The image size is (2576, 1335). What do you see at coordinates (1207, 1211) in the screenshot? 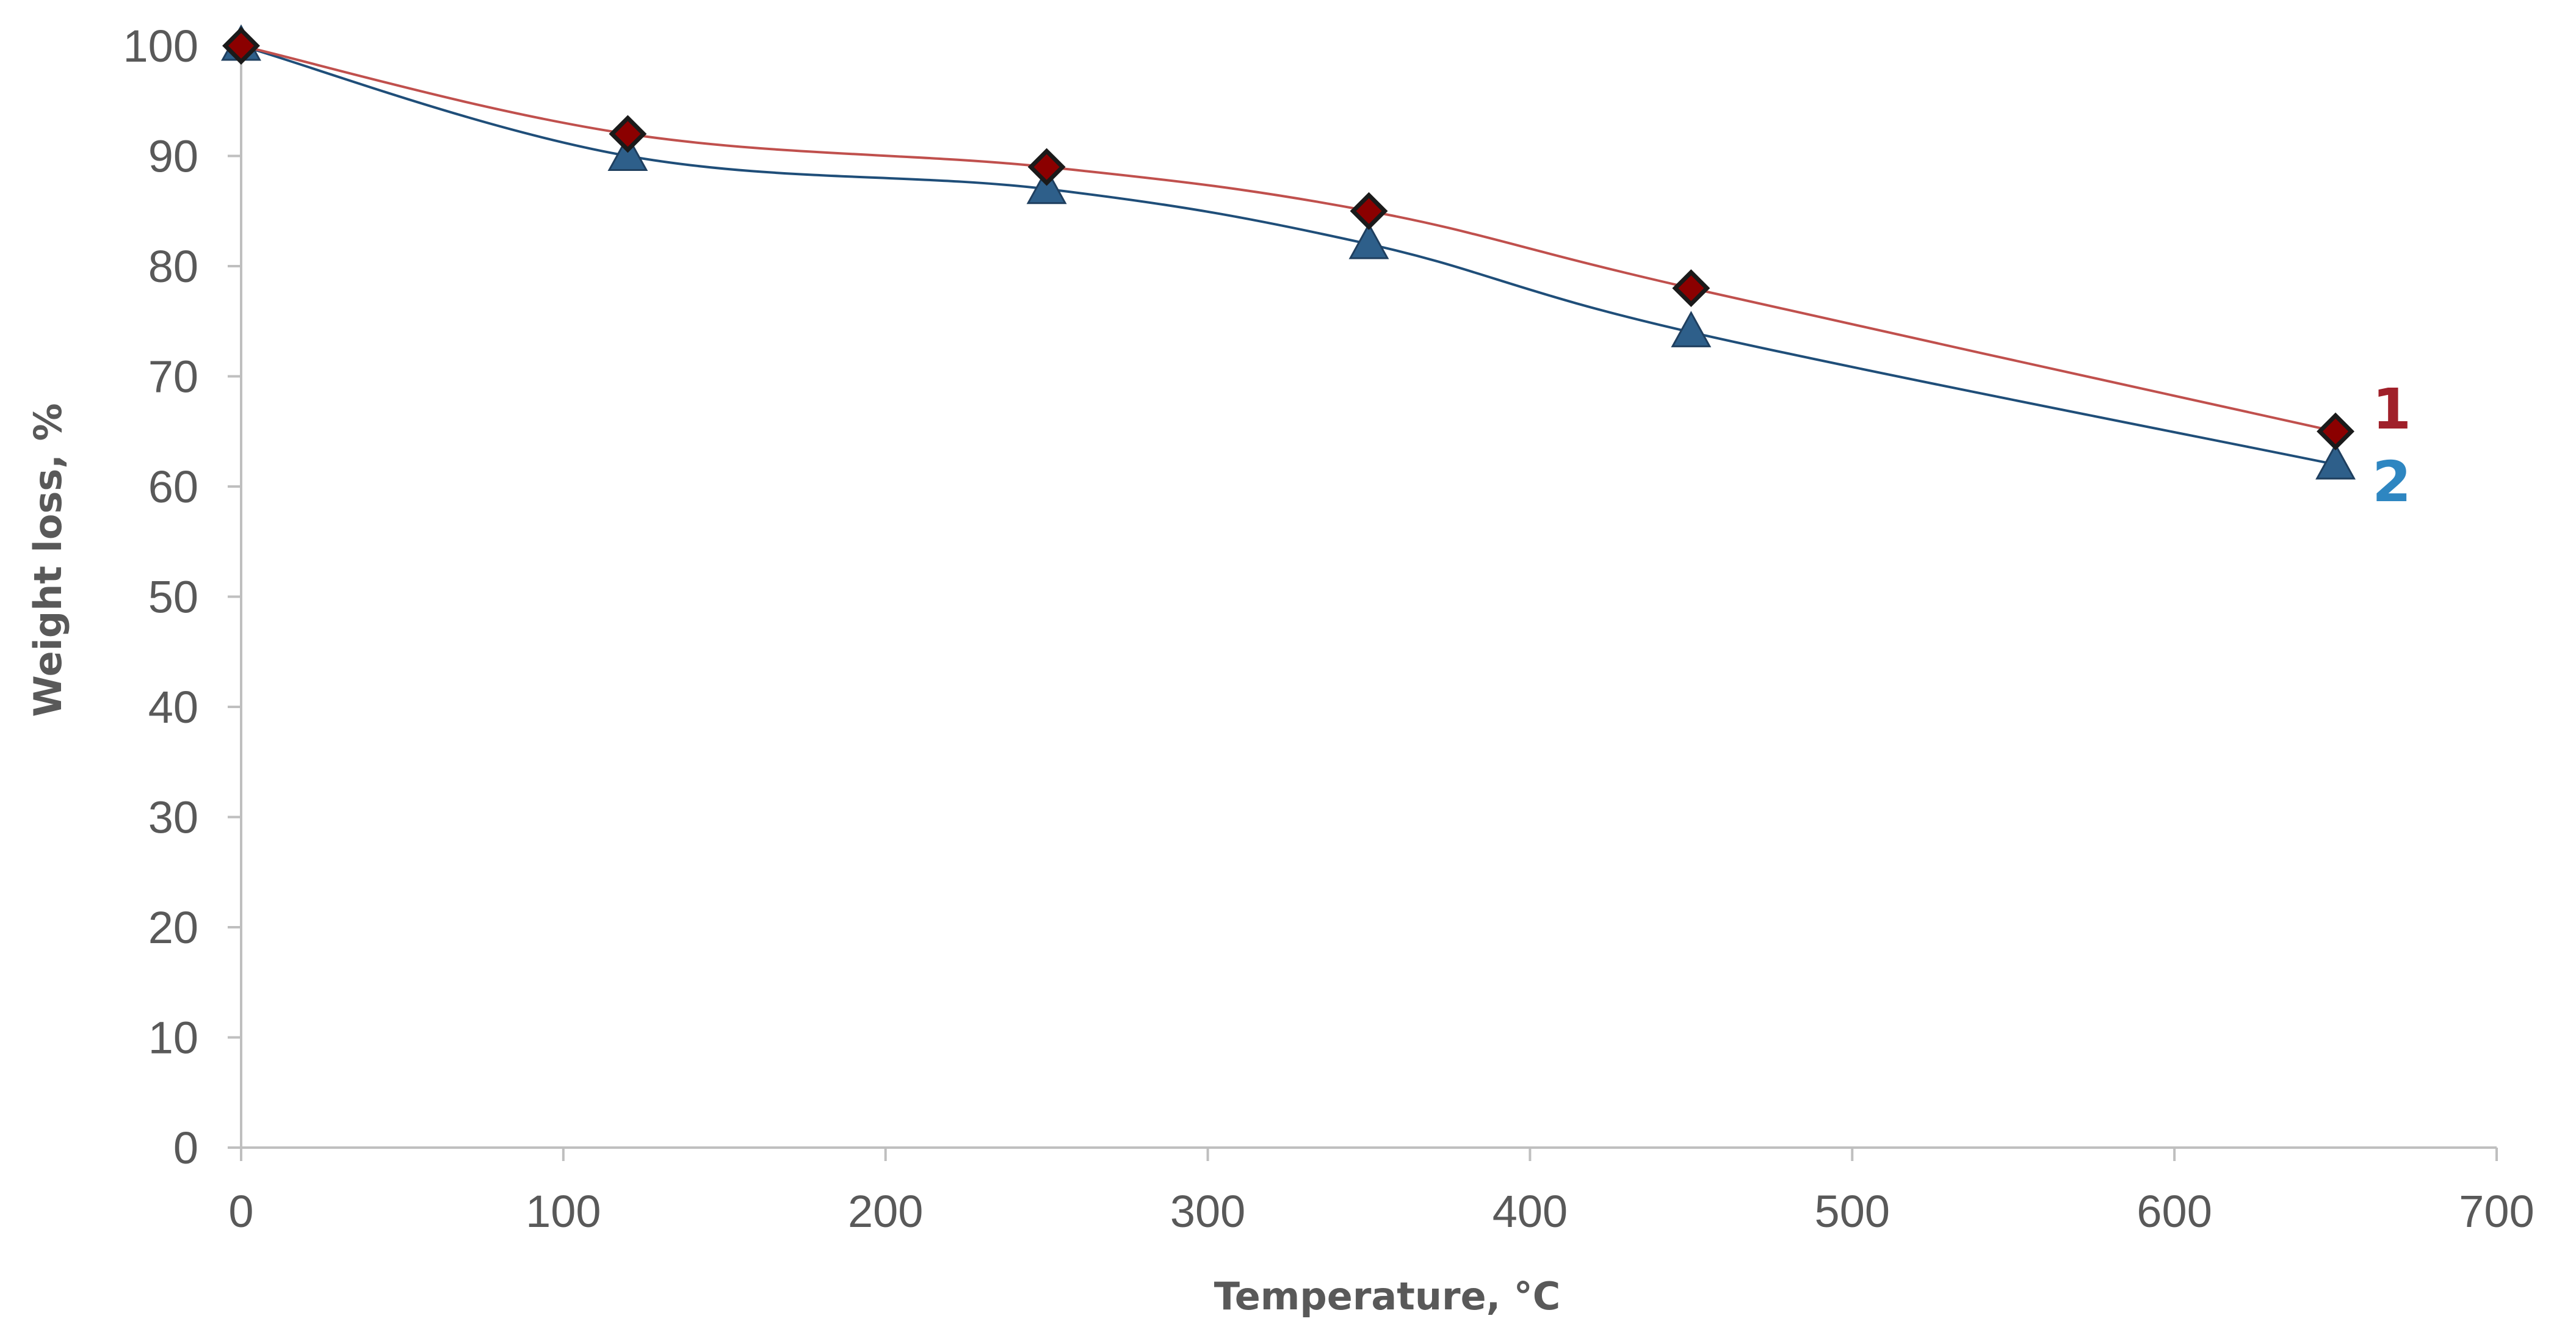
I see `x-tick-label: 300` at bounding box center [1207, 1211].